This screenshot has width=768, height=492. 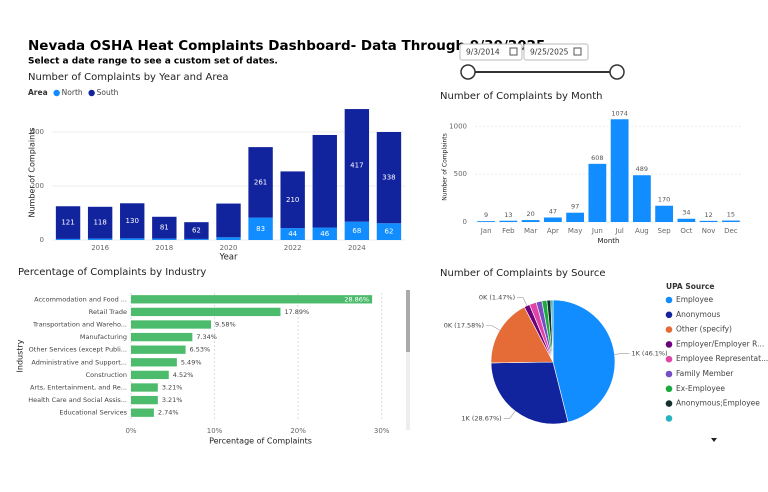 What do you see at coordinates (356, 165) in the screenshot?
I see `data-label: 417` at bounding box center [356, 165].